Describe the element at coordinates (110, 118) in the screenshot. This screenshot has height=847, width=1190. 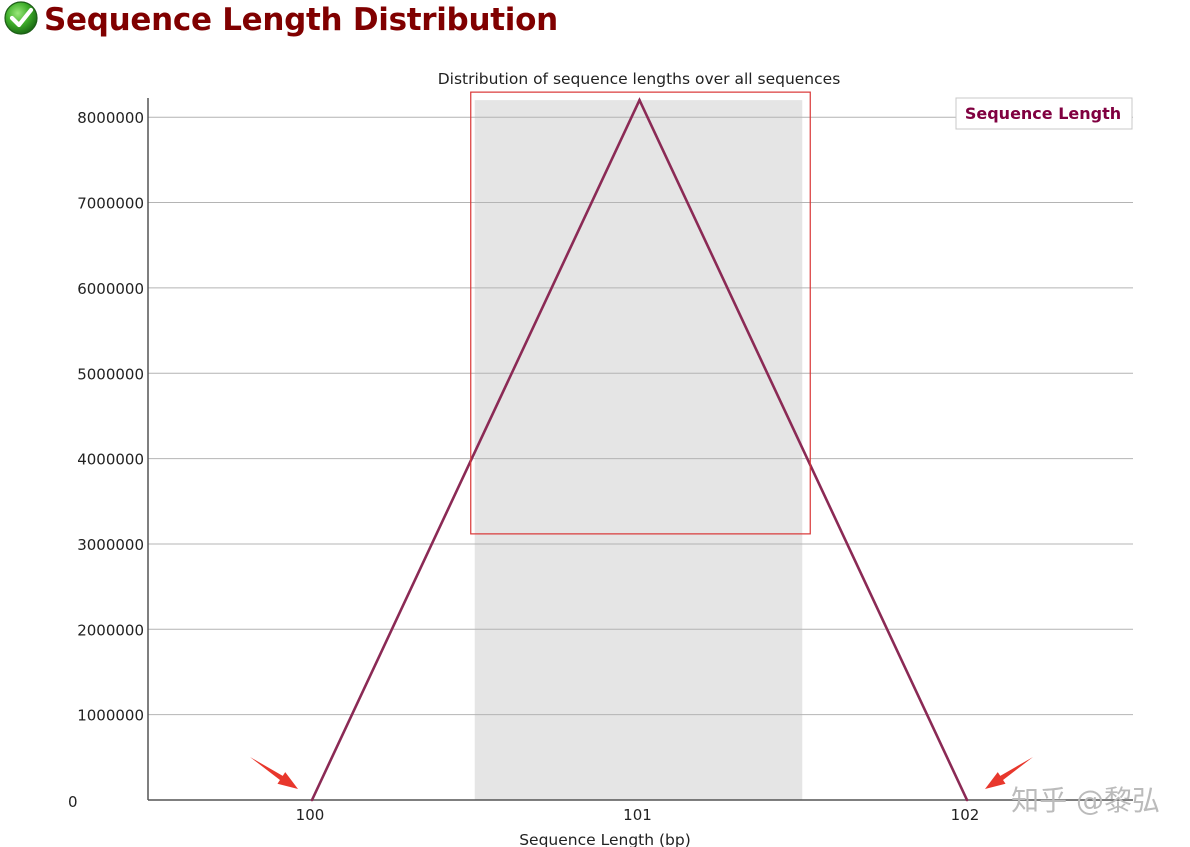
I see `y-tick-label: 8000000` at that location.